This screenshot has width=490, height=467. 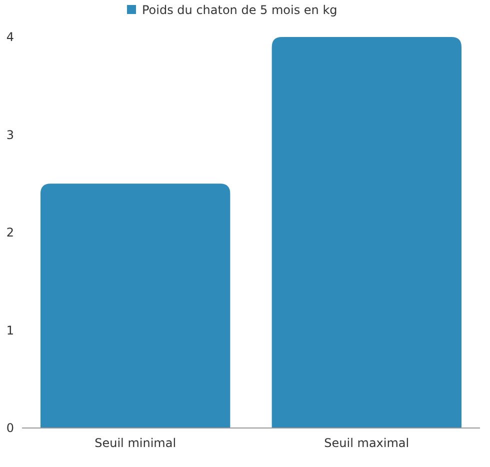 I want to click on y-tick-label: 2, so click(x=10, y=233).